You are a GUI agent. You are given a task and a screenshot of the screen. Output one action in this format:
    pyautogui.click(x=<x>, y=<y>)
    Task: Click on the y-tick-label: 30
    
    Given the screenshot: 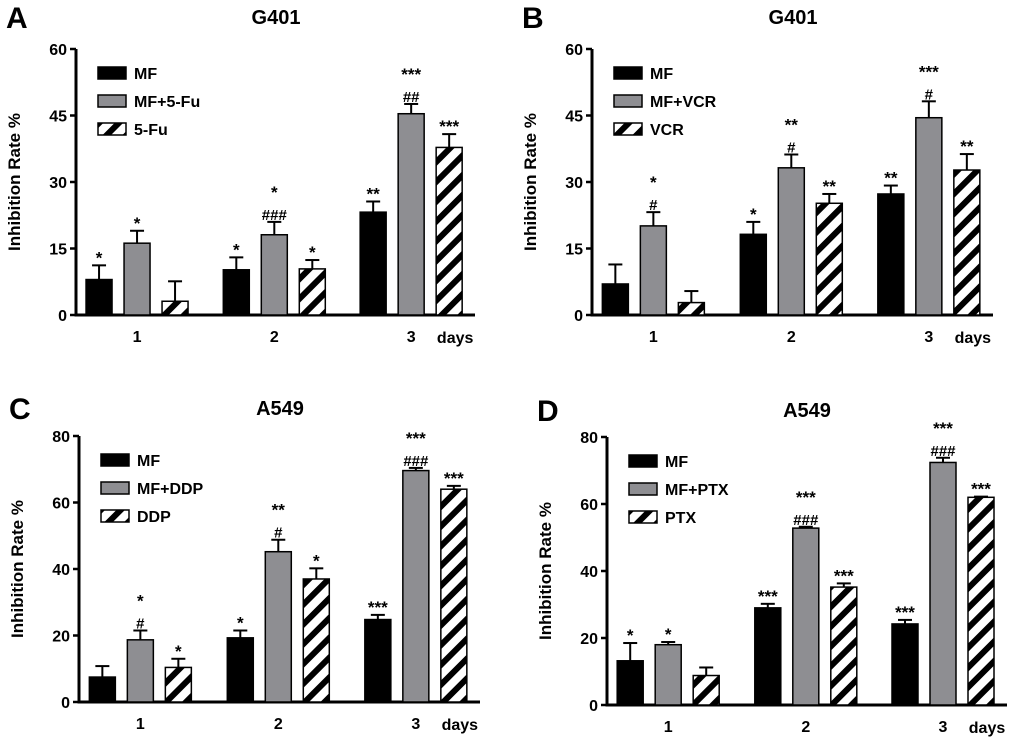 What is the action you would take?
    pyautogui.click(x=574, y=183)
    